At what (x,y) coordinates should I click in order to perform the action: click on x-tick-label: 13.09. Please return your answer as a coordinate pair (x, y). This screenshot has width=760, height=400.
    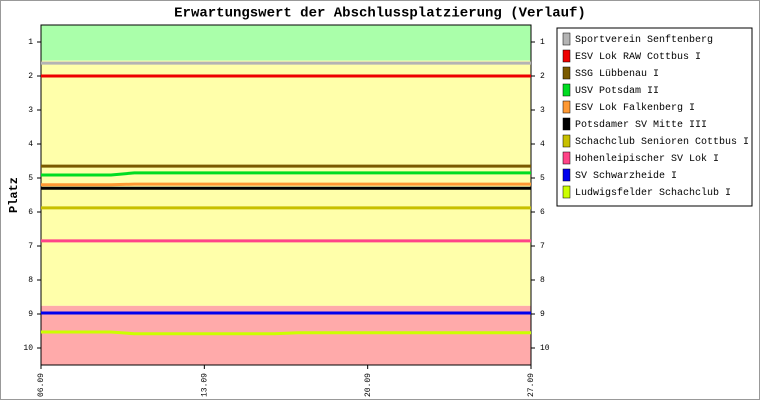
    Looking at the image, I should click on (204, 385).